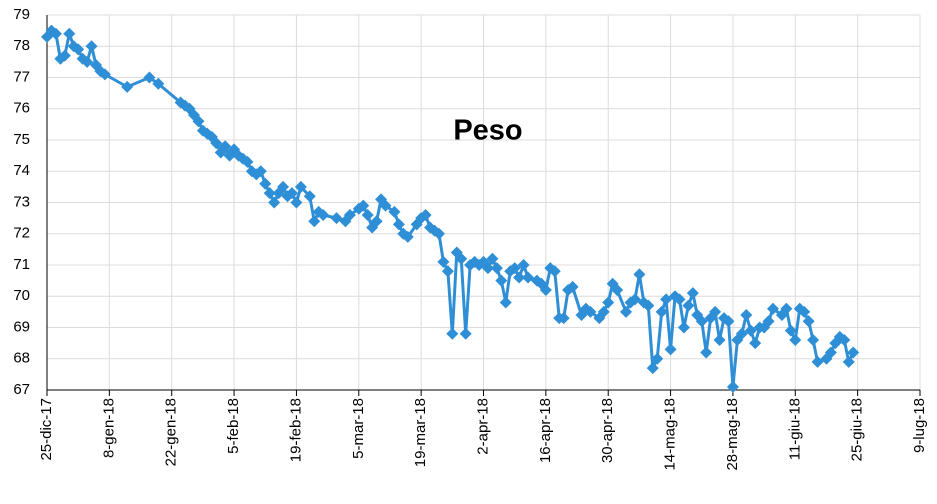  Describe the element at coordinates (46, 429) in the screenshot. I see `x-tick-label: 25-dic-17` at that location.